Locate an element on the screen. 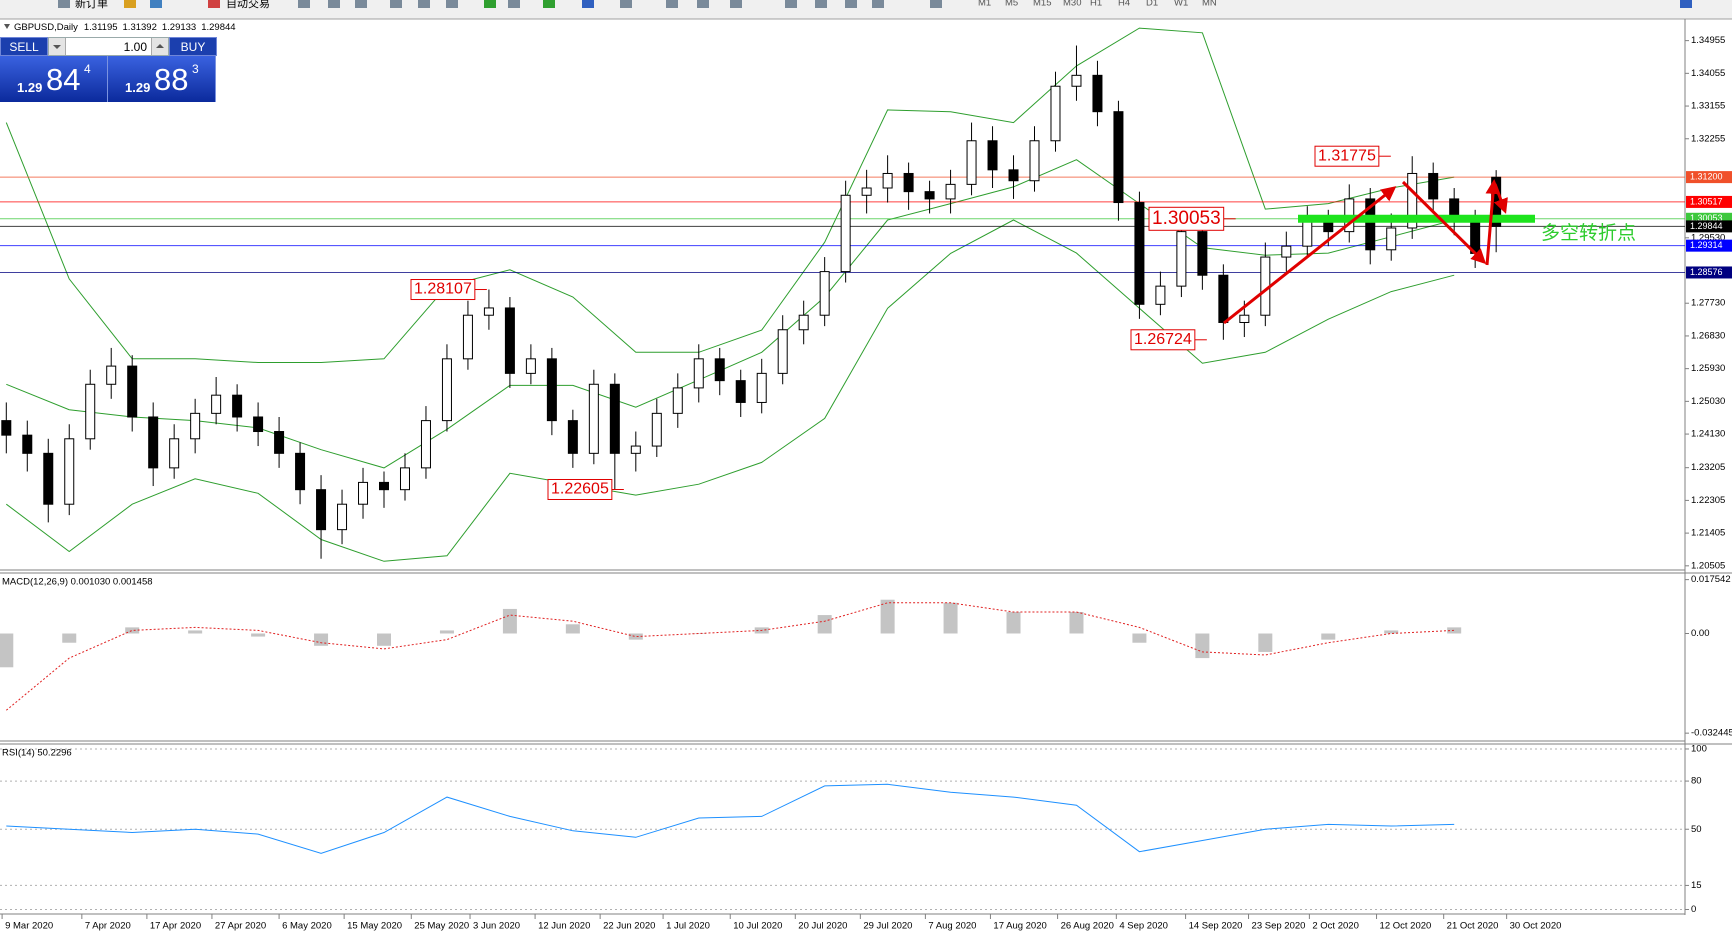 The width and height of the screenshot is (1732, 936). annotation-label: 1.22605 is located at coordinates (580, 489).